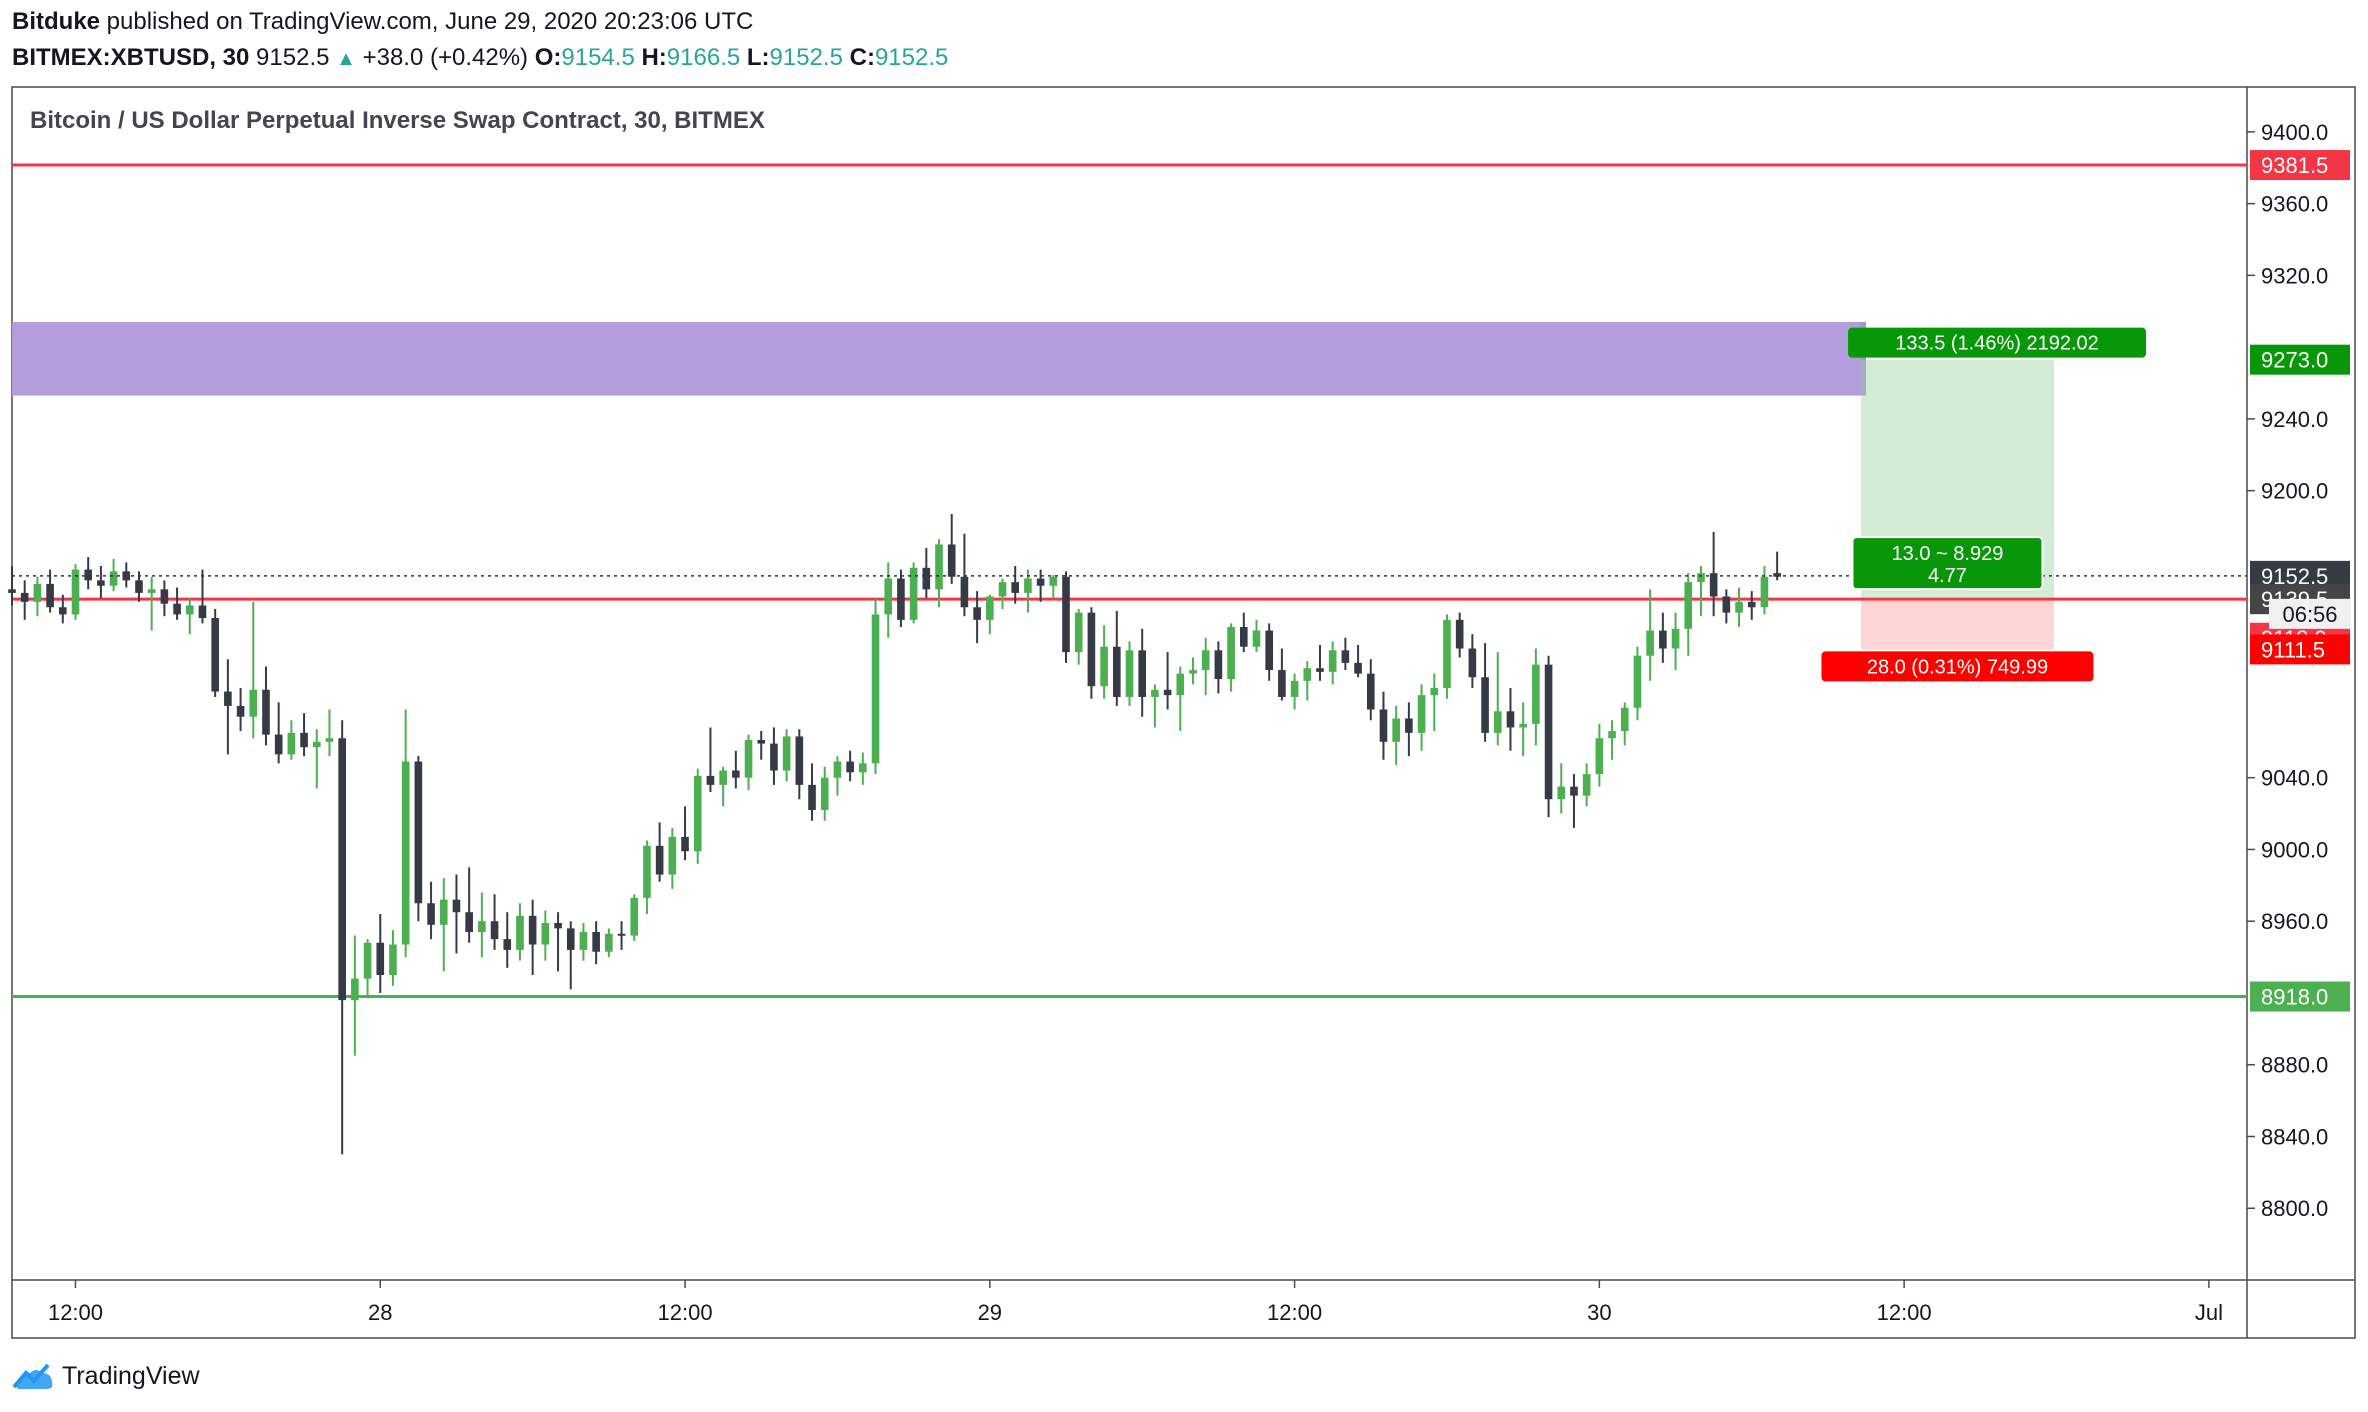 The image size is (2368, 1412). I want to click on open-value: 9154.5, so click(598, 57).